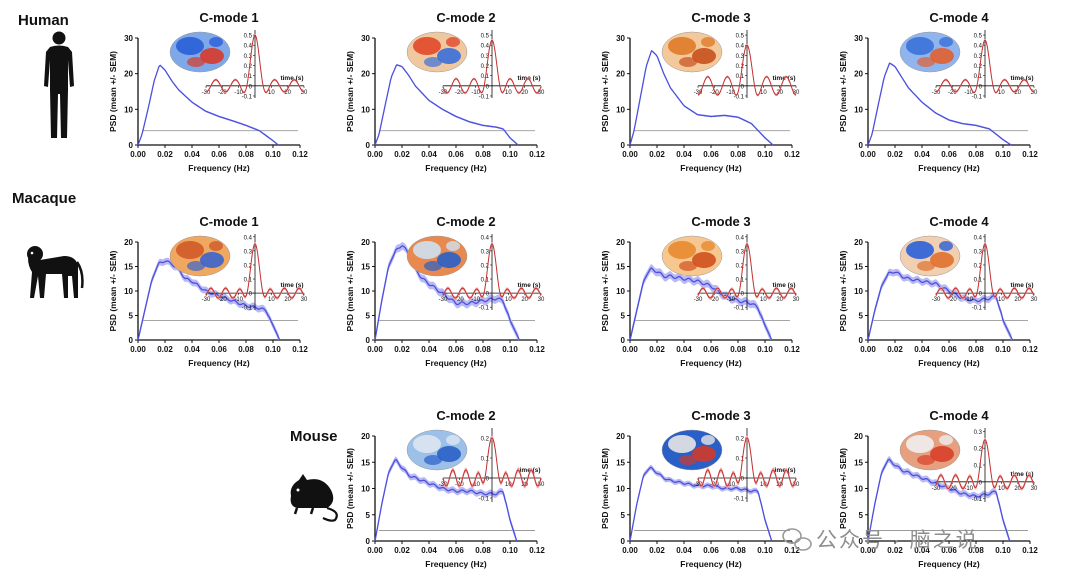 The image size is (1080, 579). I want to click on inset-x-tick-label: -30, so click(443, 93).